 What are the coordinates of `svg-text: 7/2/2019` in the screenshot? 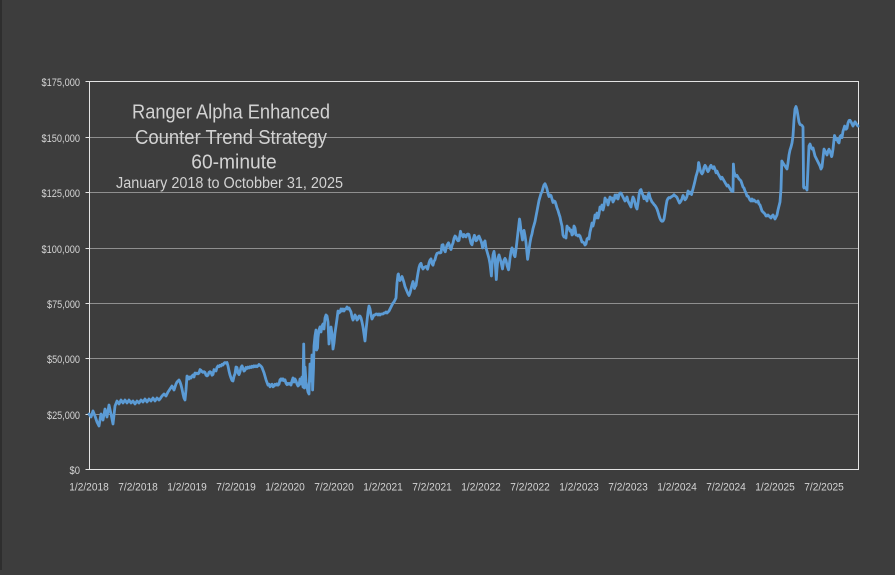 It's located at (236, 488).